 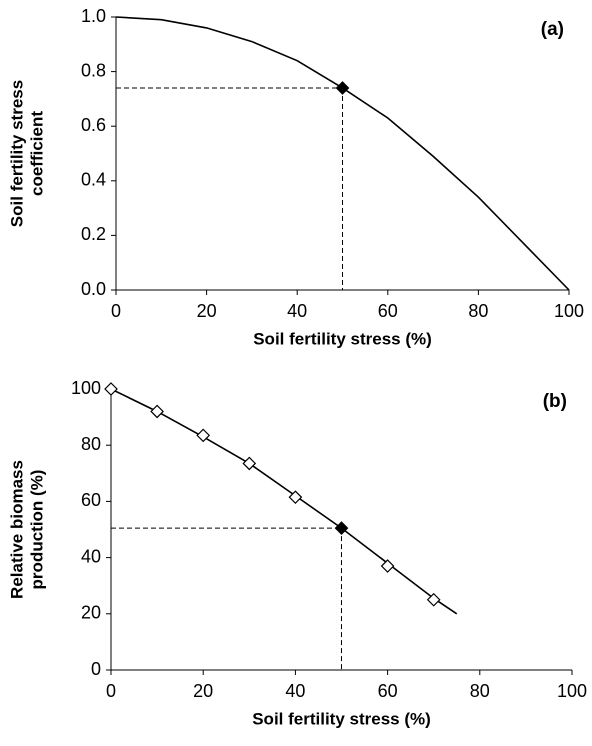 I want to click on y-tick-label: 0.2, so click(x=93, y=234).